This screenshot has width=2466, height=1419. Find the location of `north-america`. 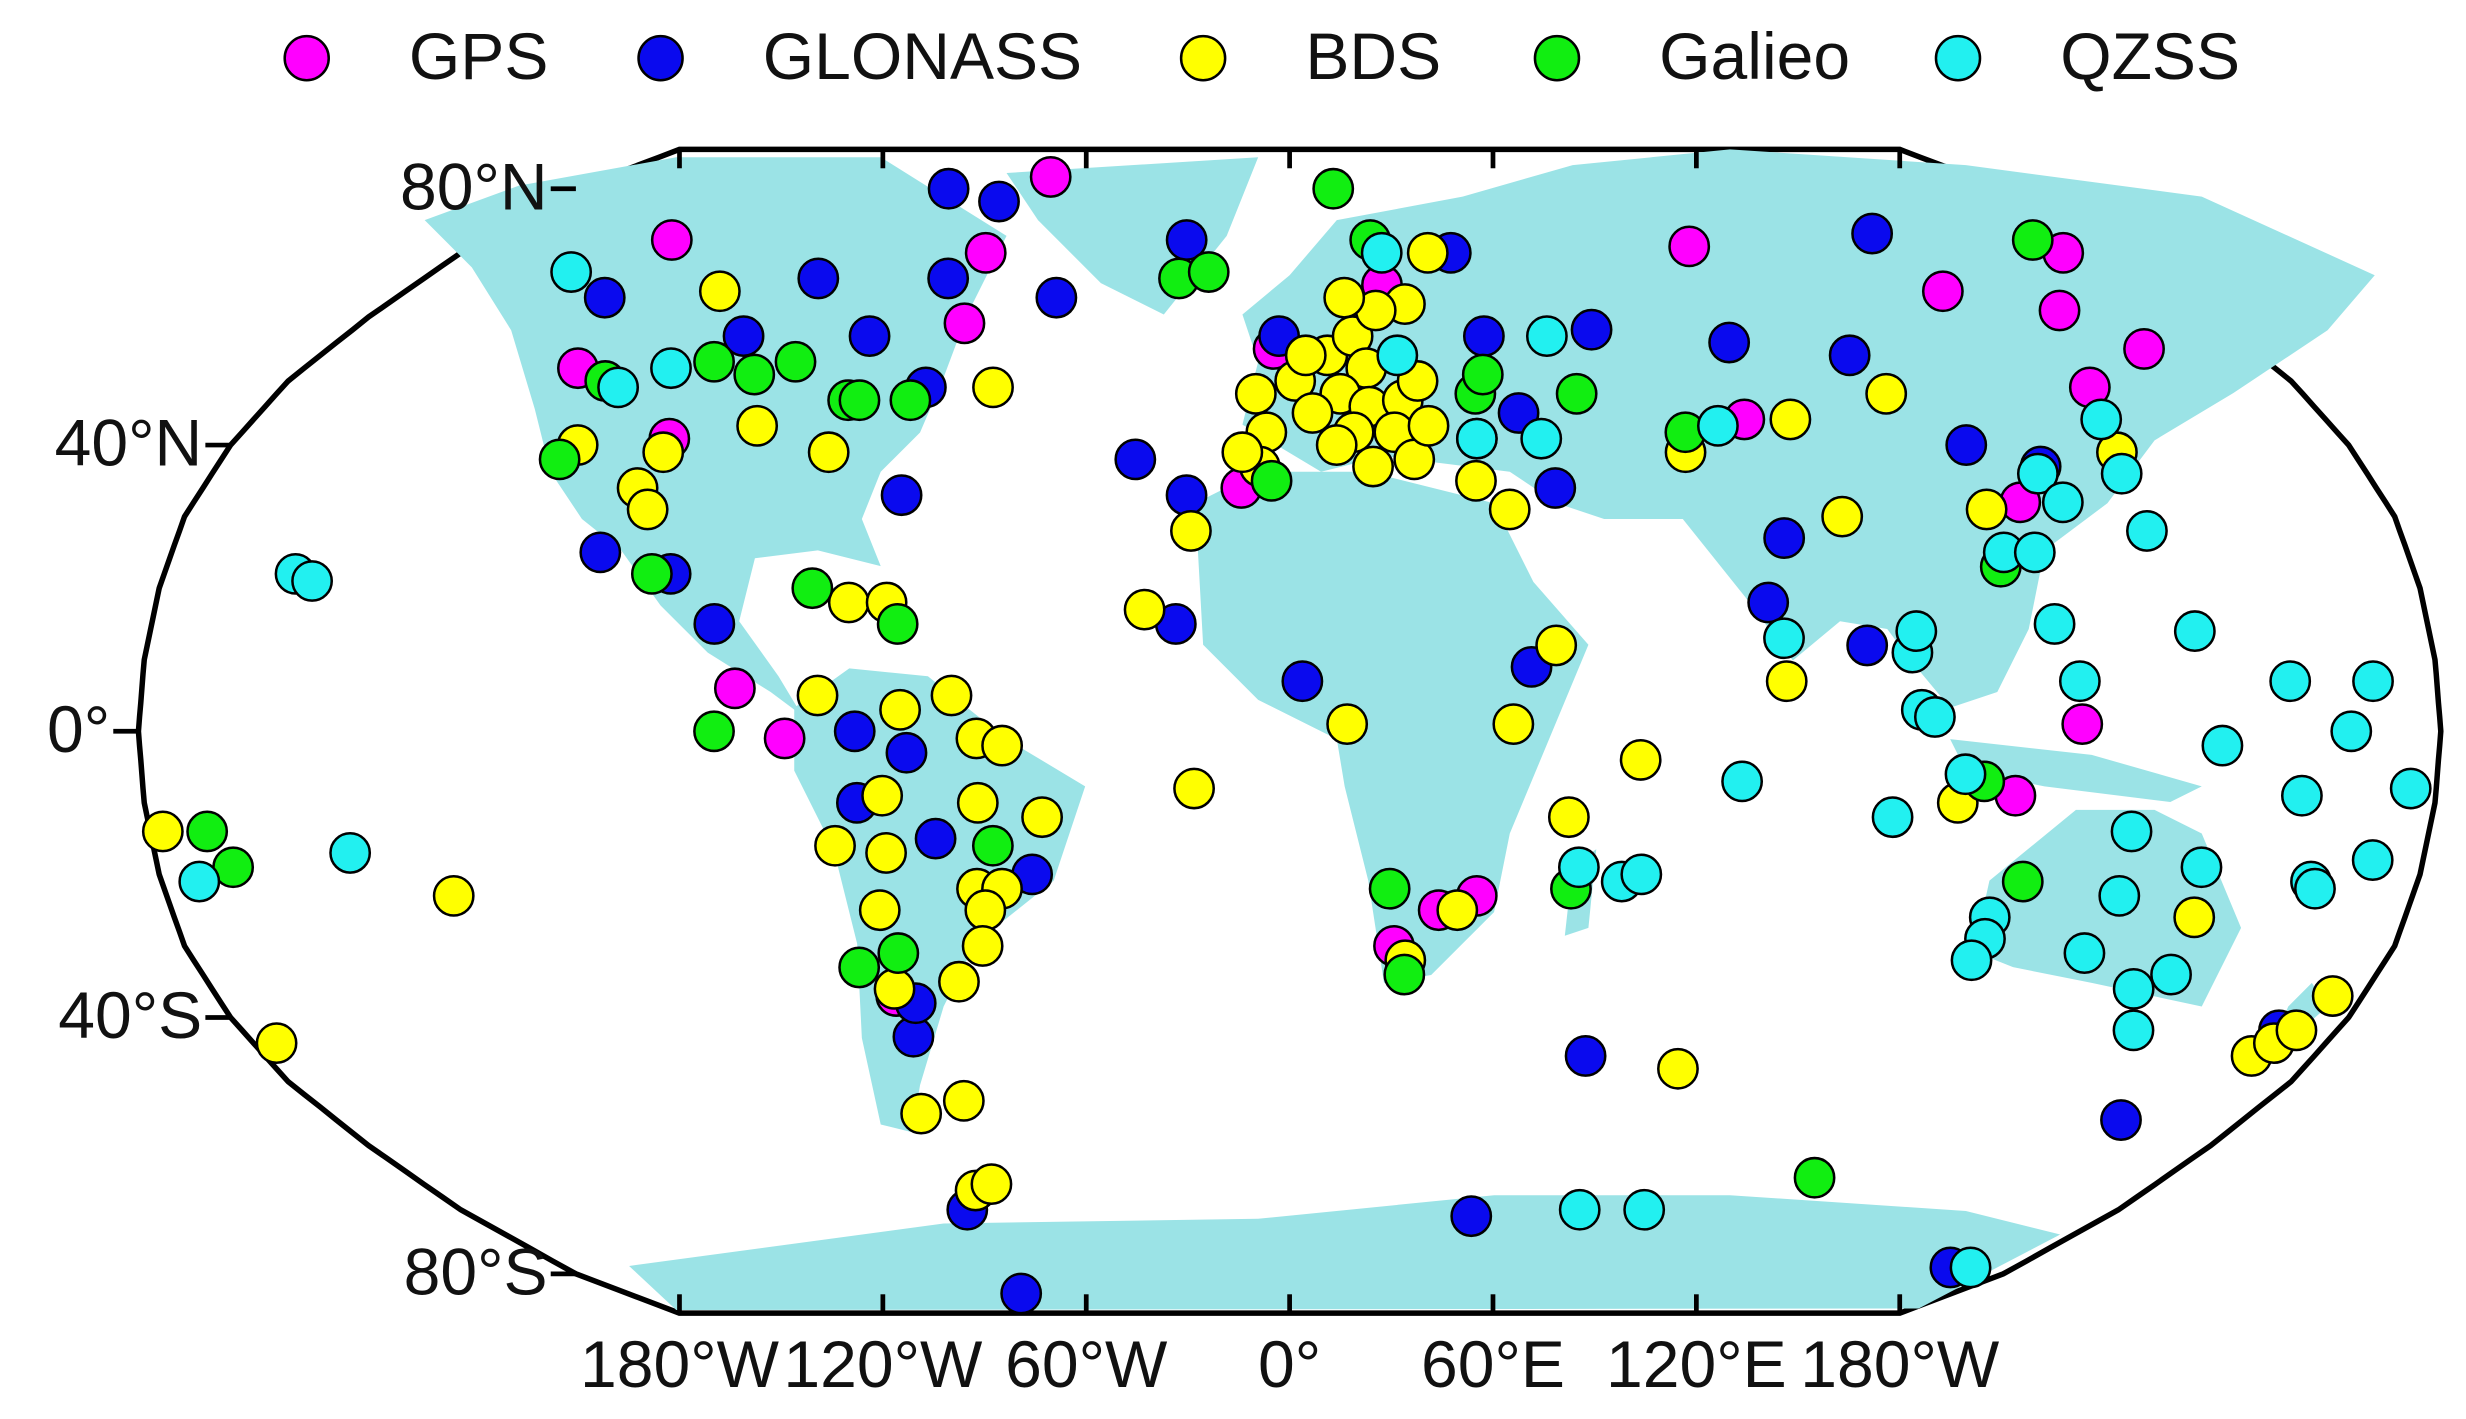

north-america is located at coordinates (715, 436).